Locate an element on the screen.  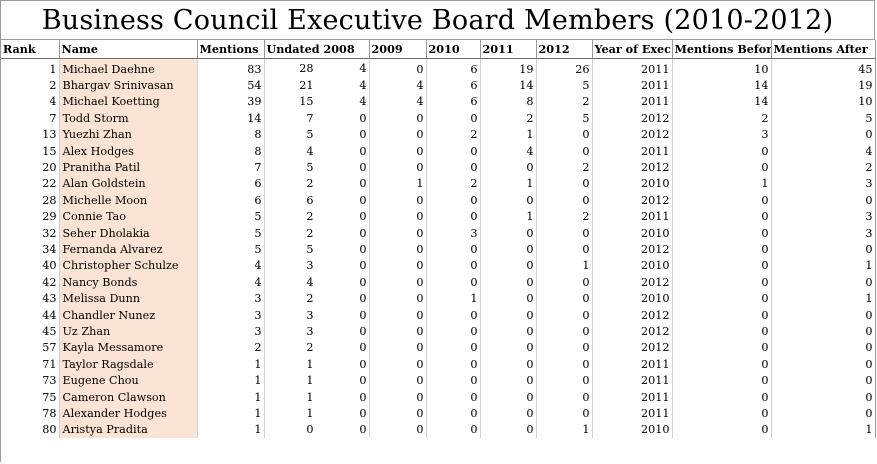
column-header: Mentions Befor is located at coordinates (722, 49).